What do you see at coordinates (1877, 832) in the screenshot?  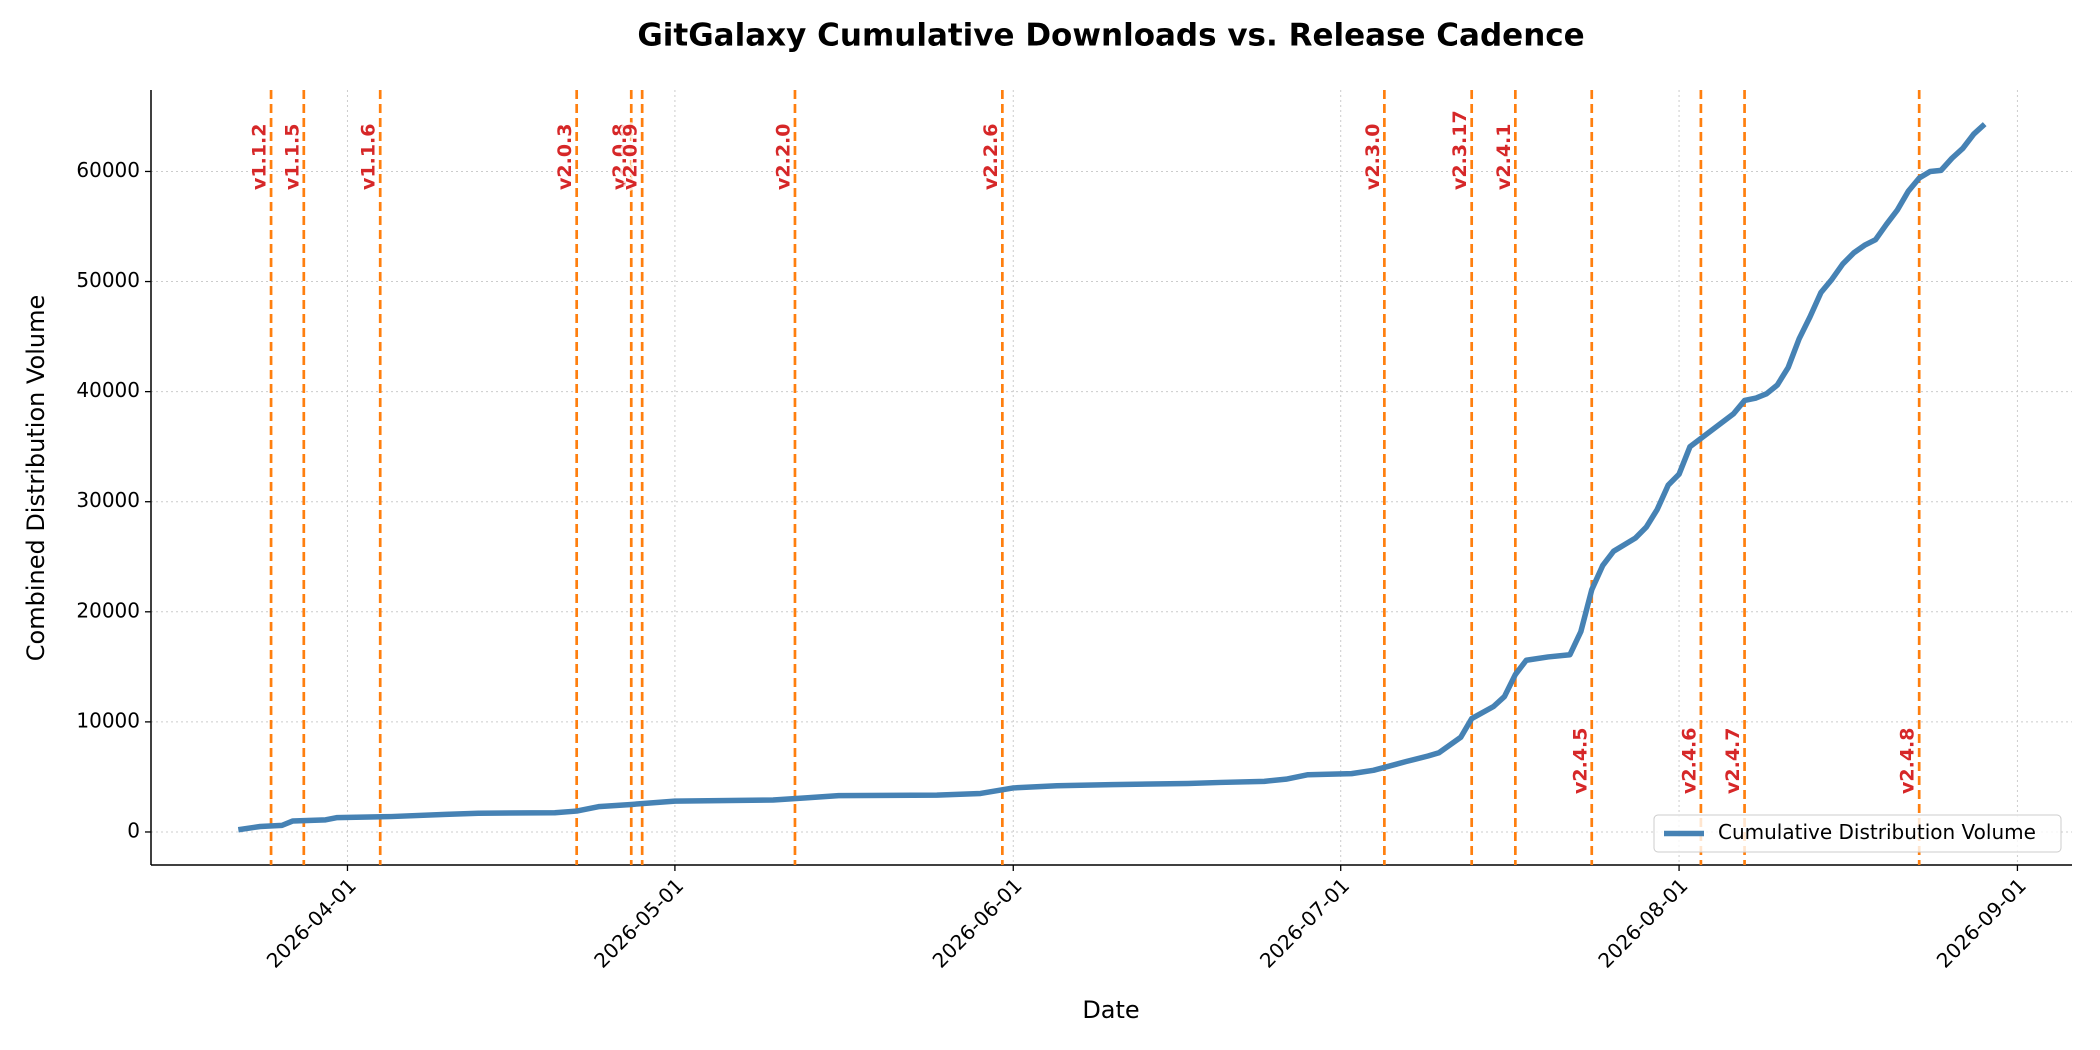 I see `legend-label: Cumulative Distribution Volume` at bounding box center [1877, 832].